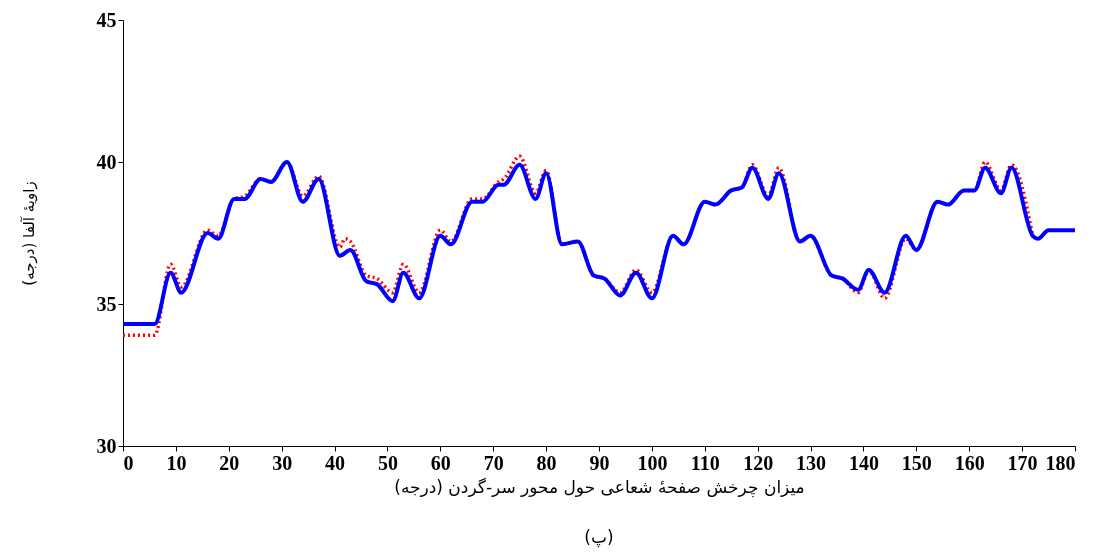 The image size is (1096, 555). Describe the element at coordinates (106, 445) in the screenshot. I see `y-tick-label: 30` at that location.